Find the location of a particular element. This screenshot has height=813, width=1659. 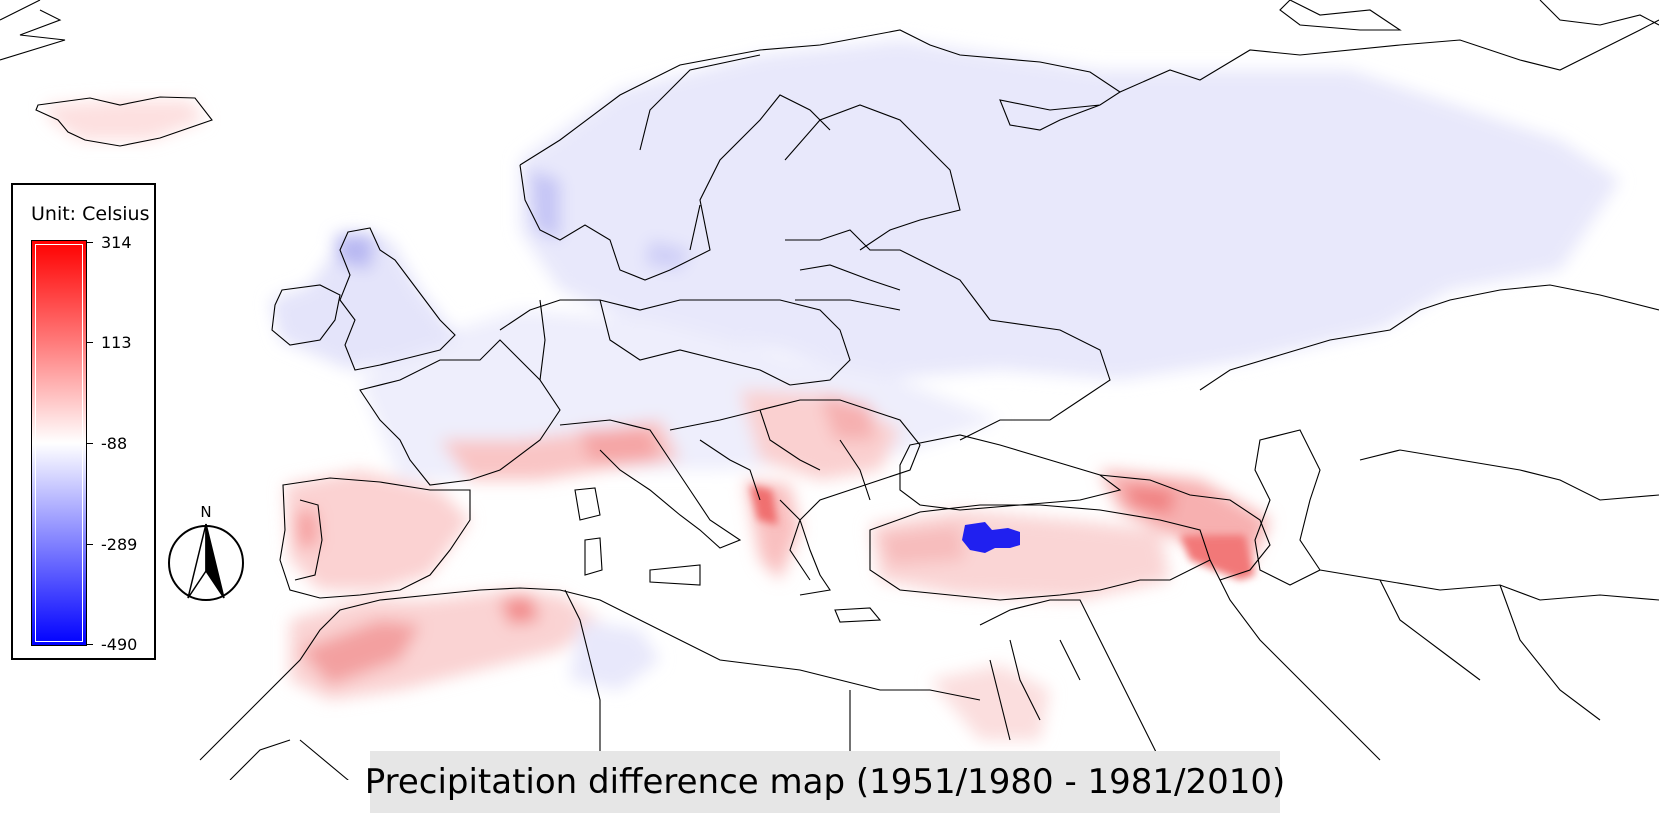

colorbar-gradient is located at coordinates (59, 443).